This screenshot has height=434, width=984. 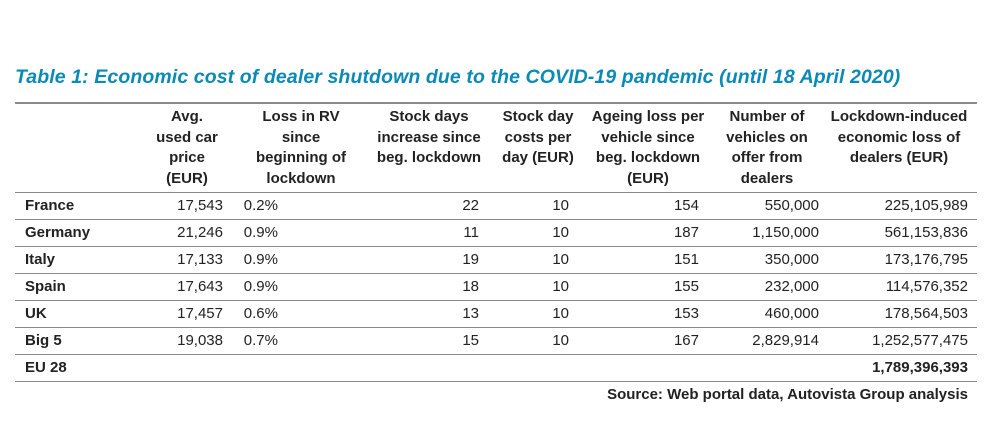 What do you see at coordinates (538, 157) in the screenshot?
I see `header-line: day (EUR)` at bounding box center [538, 157].